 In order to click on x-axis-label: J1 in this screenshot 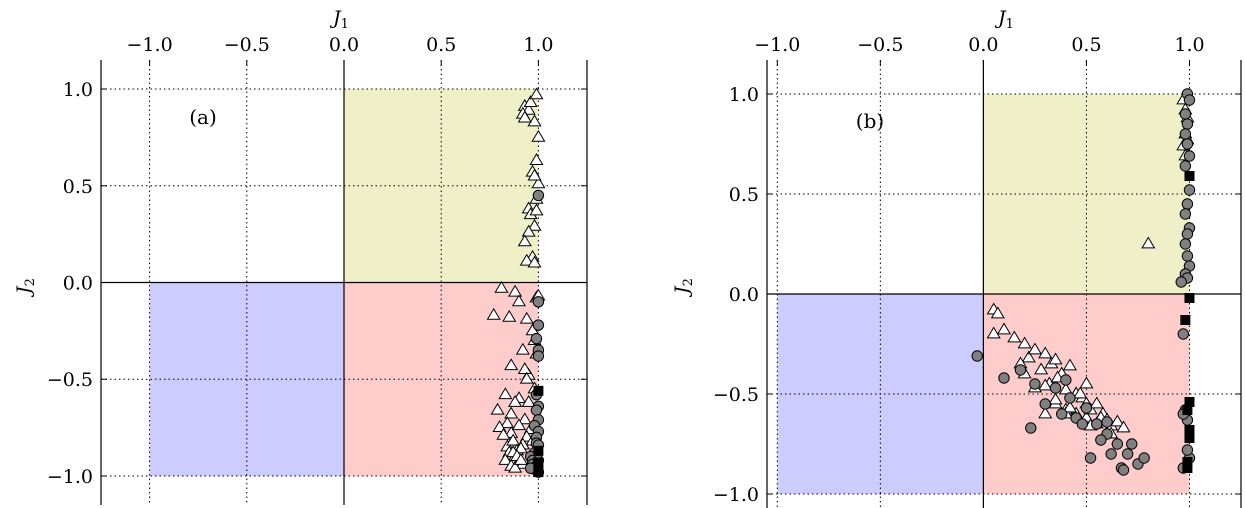, I will do `click(1004, 19)`.